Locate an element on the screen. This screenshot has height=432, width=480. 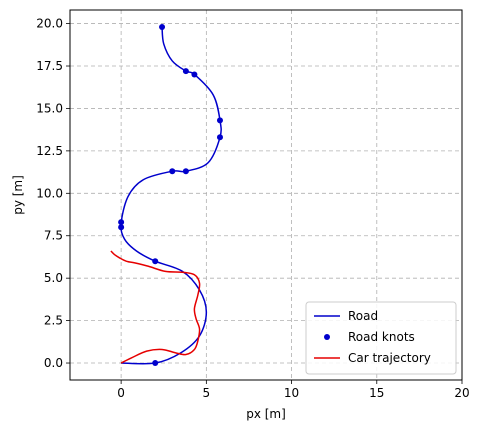
y-tick-label: 2.5 is located at coordinates (53, 321).